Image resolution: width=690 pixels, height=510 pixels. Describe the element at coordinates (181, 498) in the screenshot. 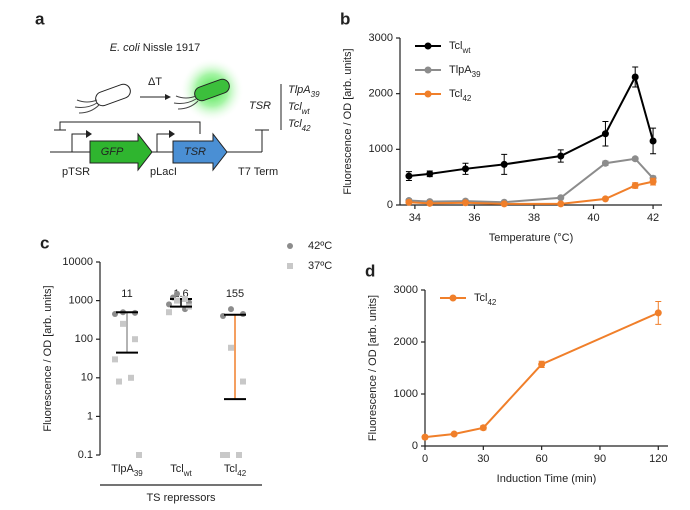

I see `x-axis-label: TS repressors` at that location.